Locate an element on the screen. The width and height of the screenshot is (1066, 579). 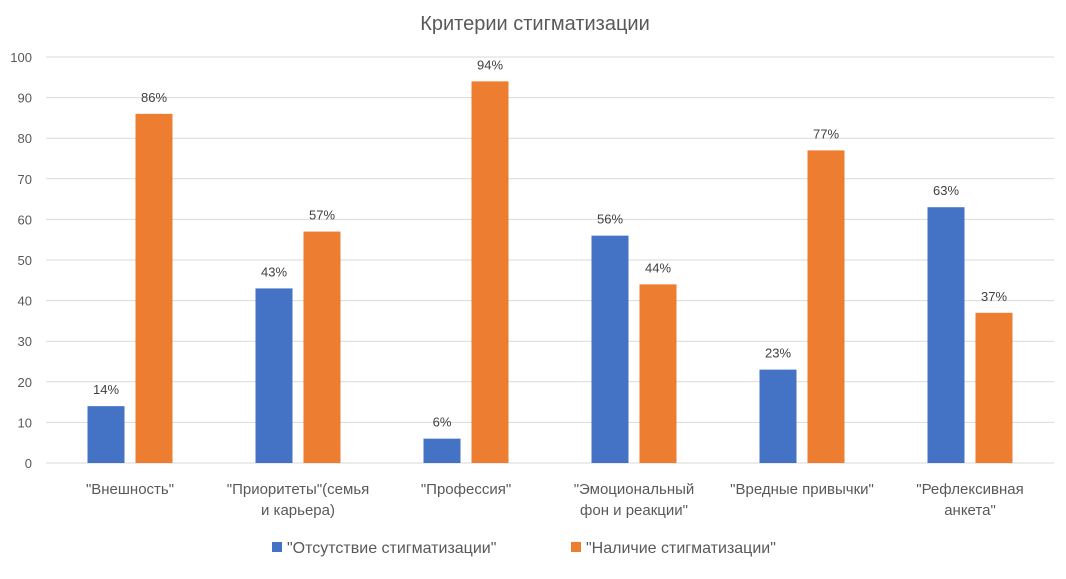
legend-label: "Наличие стигматизации" is located at coordinates (681, 548).